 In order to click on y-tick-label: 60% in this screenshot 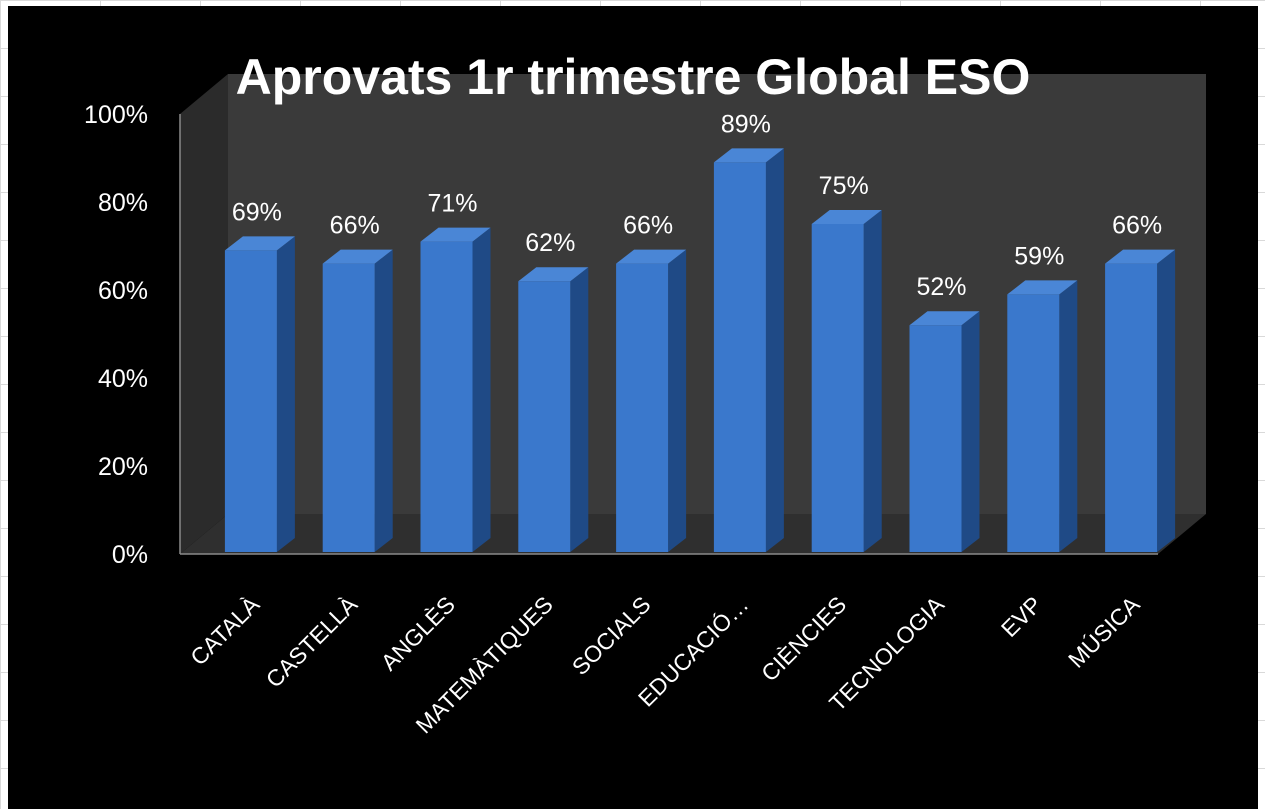, I will do `click(123, 291)`.